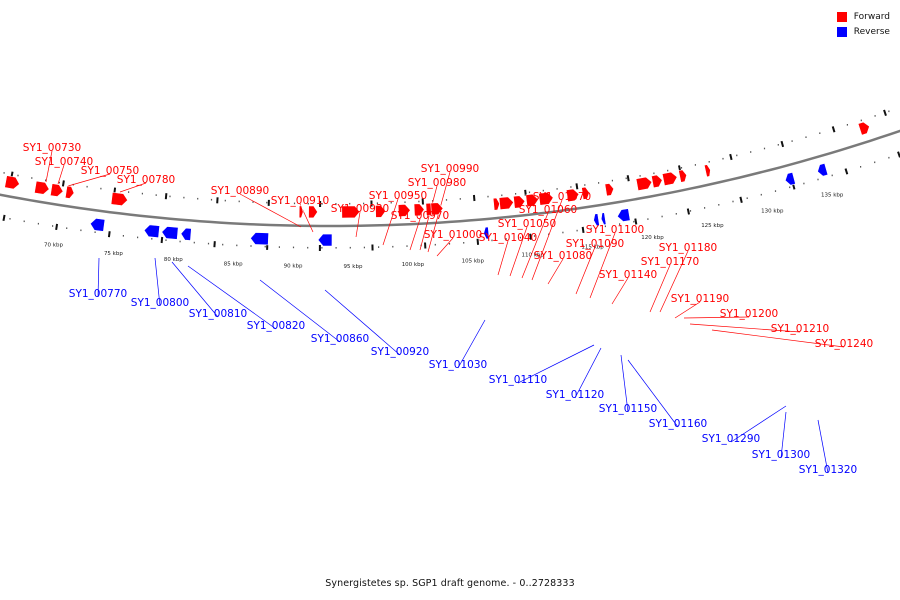 The width and height of the screenshot is (900, 600). Describe the element at coordinates (450, 169) in the screenshot. I see `gene-label: SY1_00990` at that location.